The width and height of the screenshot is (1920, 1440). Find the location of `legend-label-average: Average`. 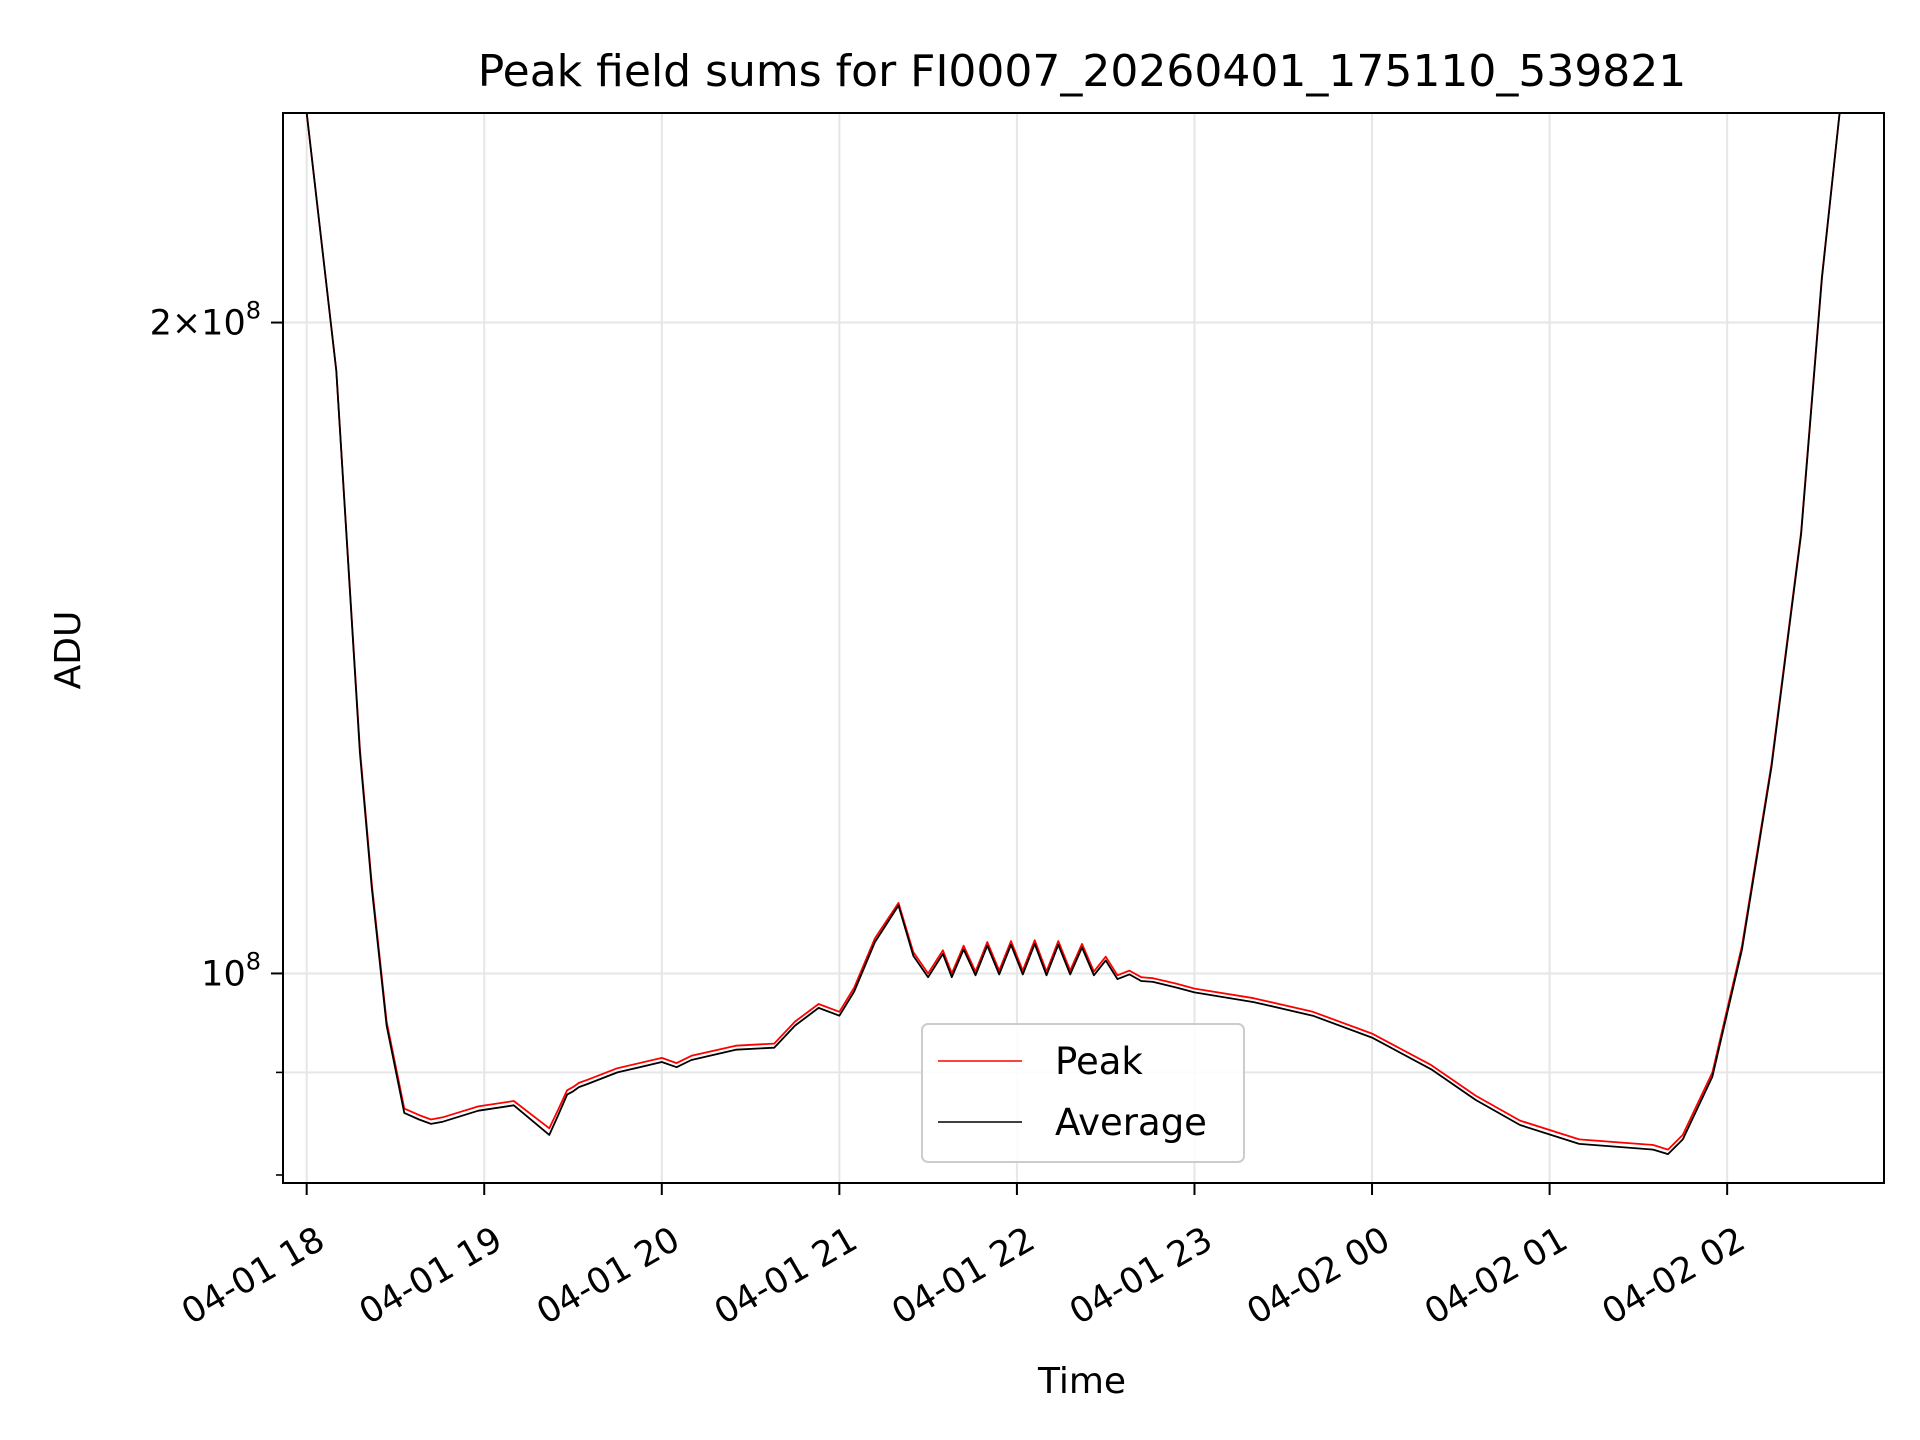

legend-label-average: Average is located at coordinates (1131, 1122).